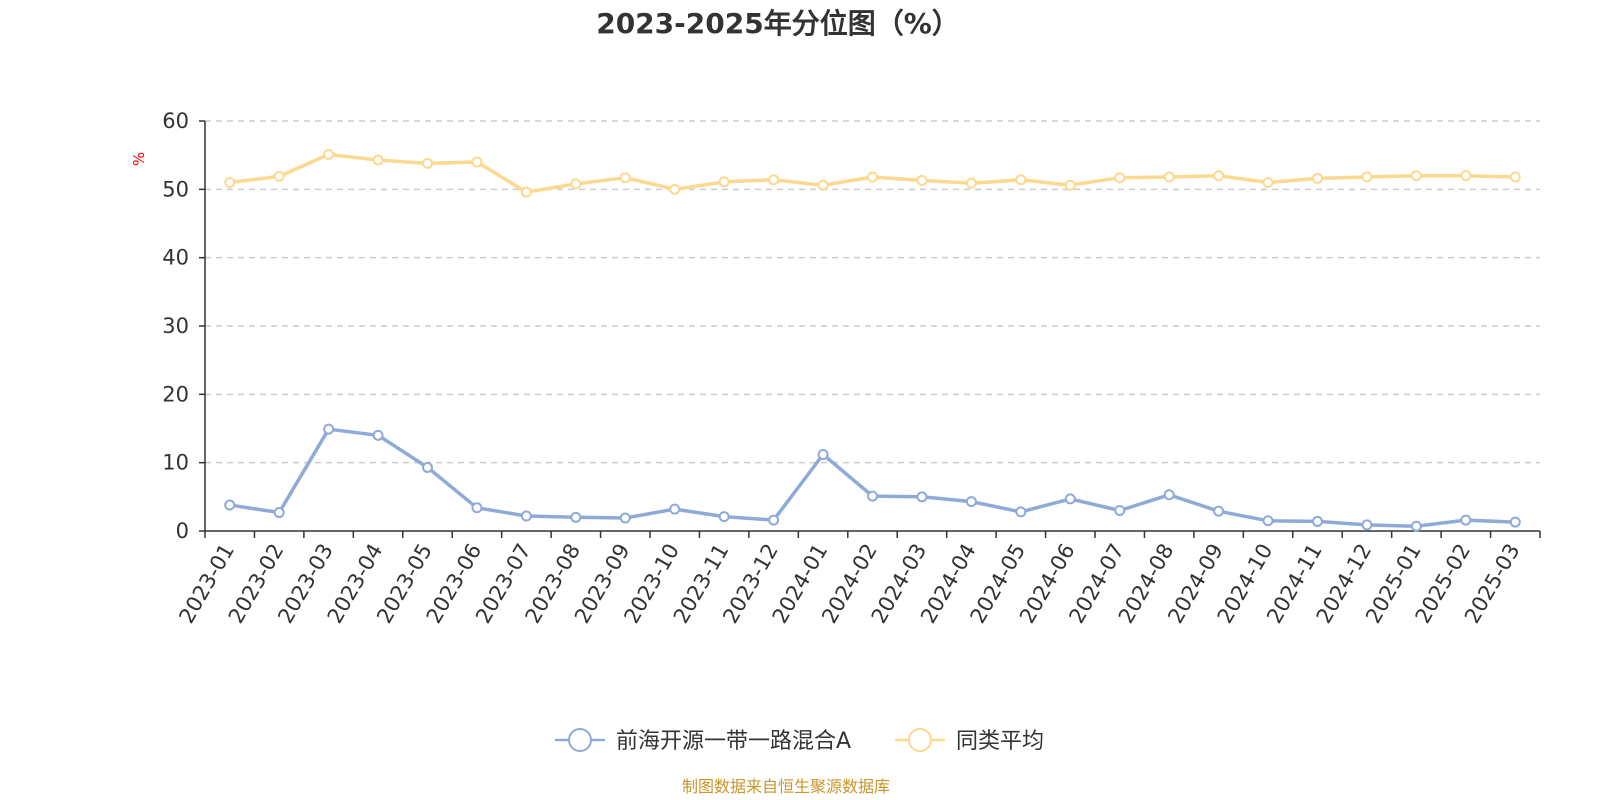  What do you see at coordinates (175, 394) in the screenshot?
I see `y-tick-label: 20` at bounding box center [175, 394].